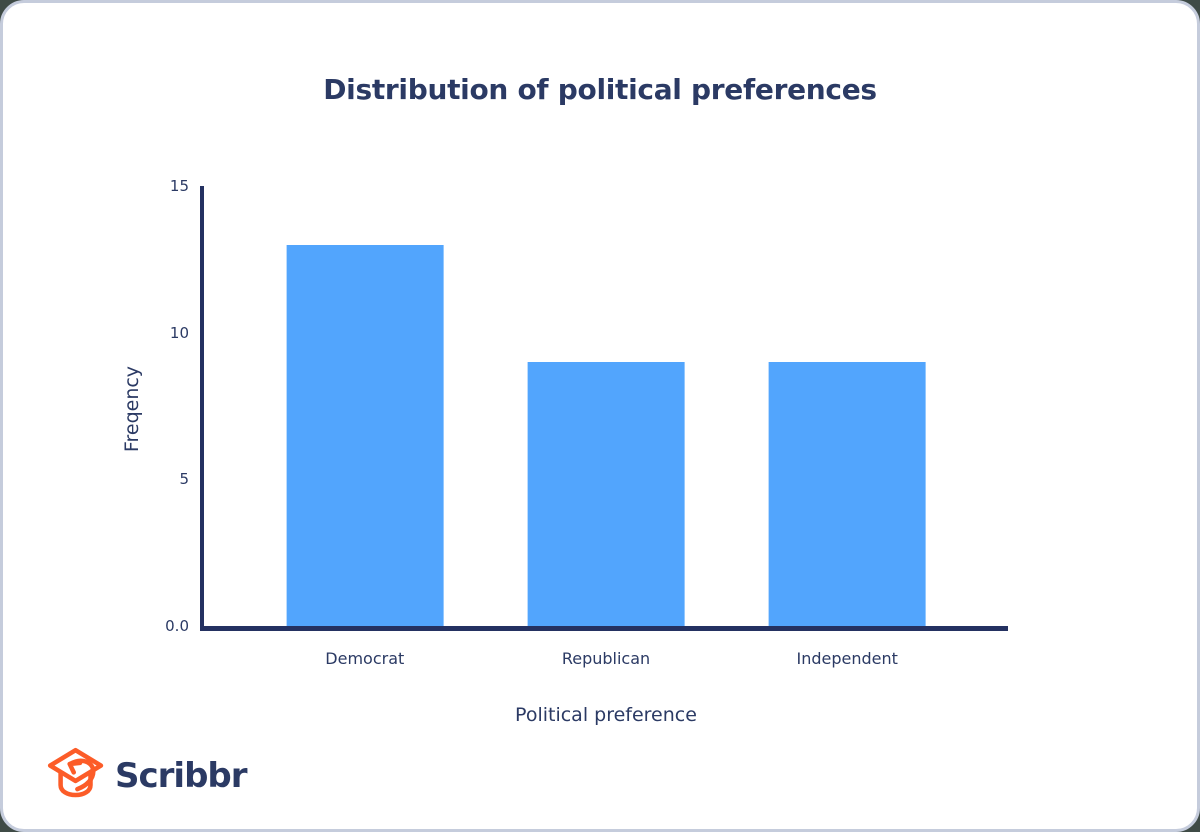 The width and height of the screenshot is (1200, 832). What do you see at coordinates (75, 772) in the screenshot?
I see `graduation-cap-arrow-icon` at bounding box center [75, 772].